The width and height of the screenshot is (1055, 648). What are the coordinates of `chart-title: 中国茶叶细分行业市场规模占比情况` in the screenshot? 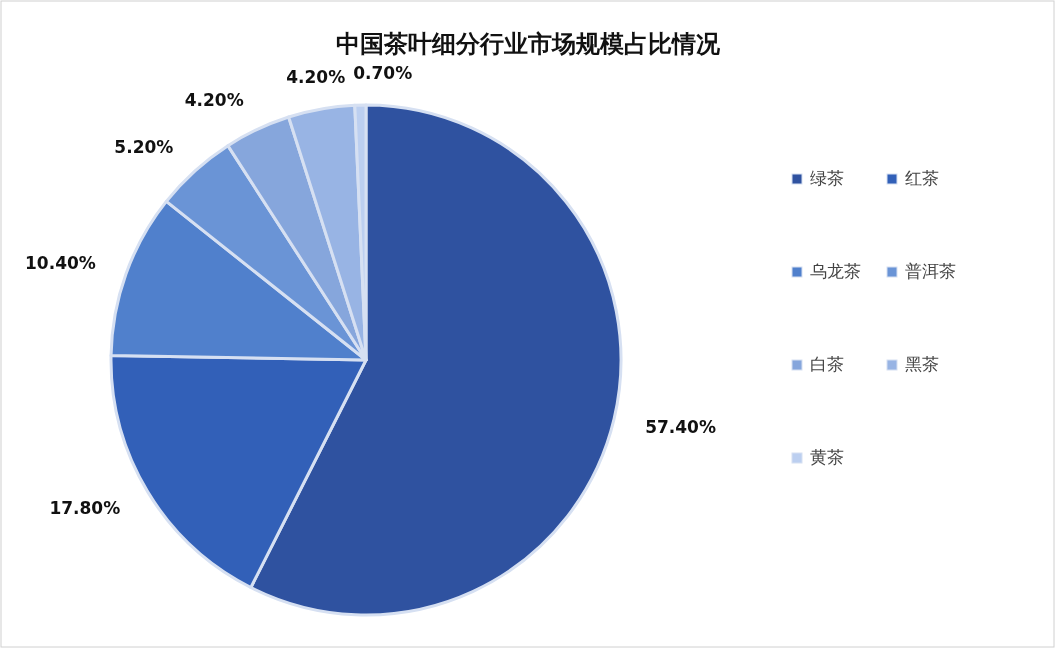 It's located at (528, 44).